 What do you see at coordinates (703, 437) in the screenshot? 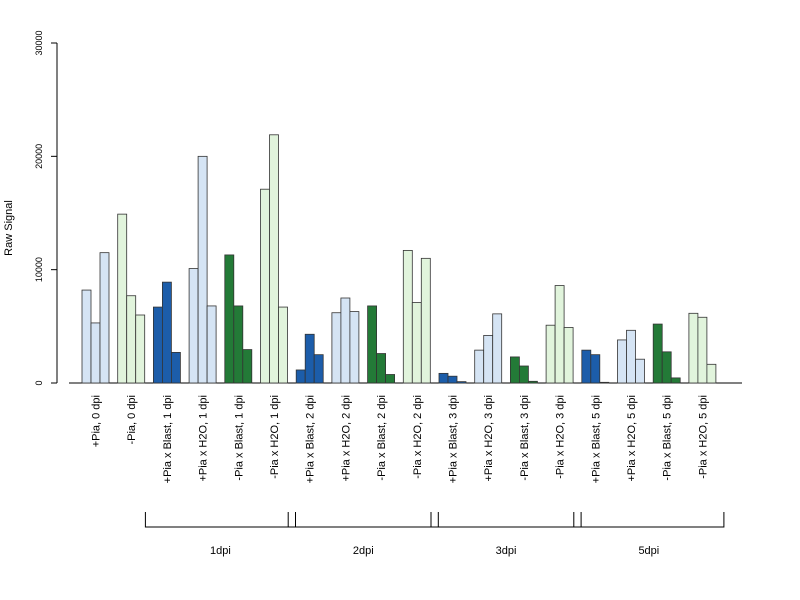
I see `x-category-label: -Pia x H2O, 5 dpi` at bounding box center [703, 437].